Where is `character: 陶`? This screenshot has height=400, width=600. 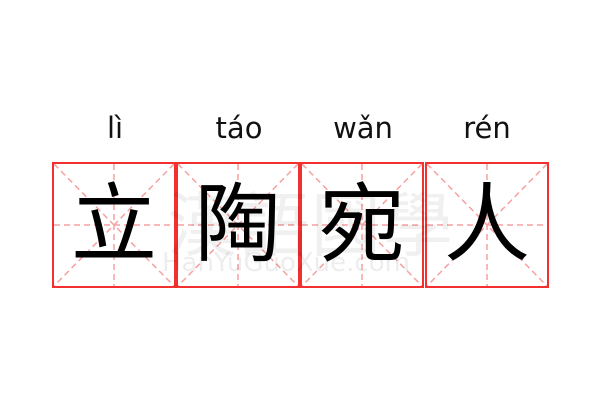 character: 陶 is located at coordinates (238, 225).